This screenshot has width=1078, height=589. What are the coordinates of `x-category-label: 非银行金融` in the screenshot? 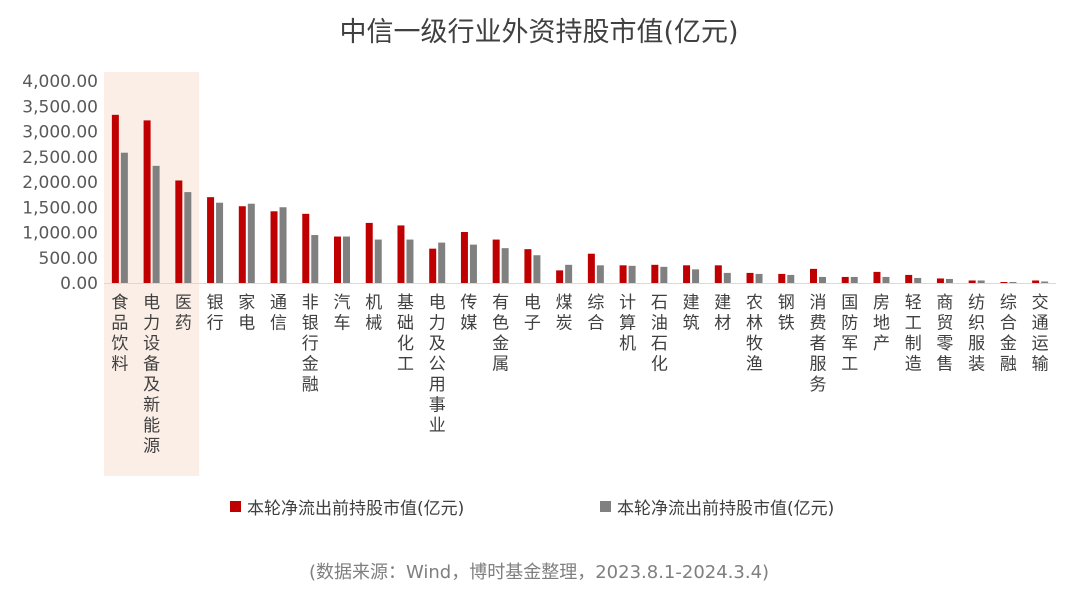 It's located at (310, 344).